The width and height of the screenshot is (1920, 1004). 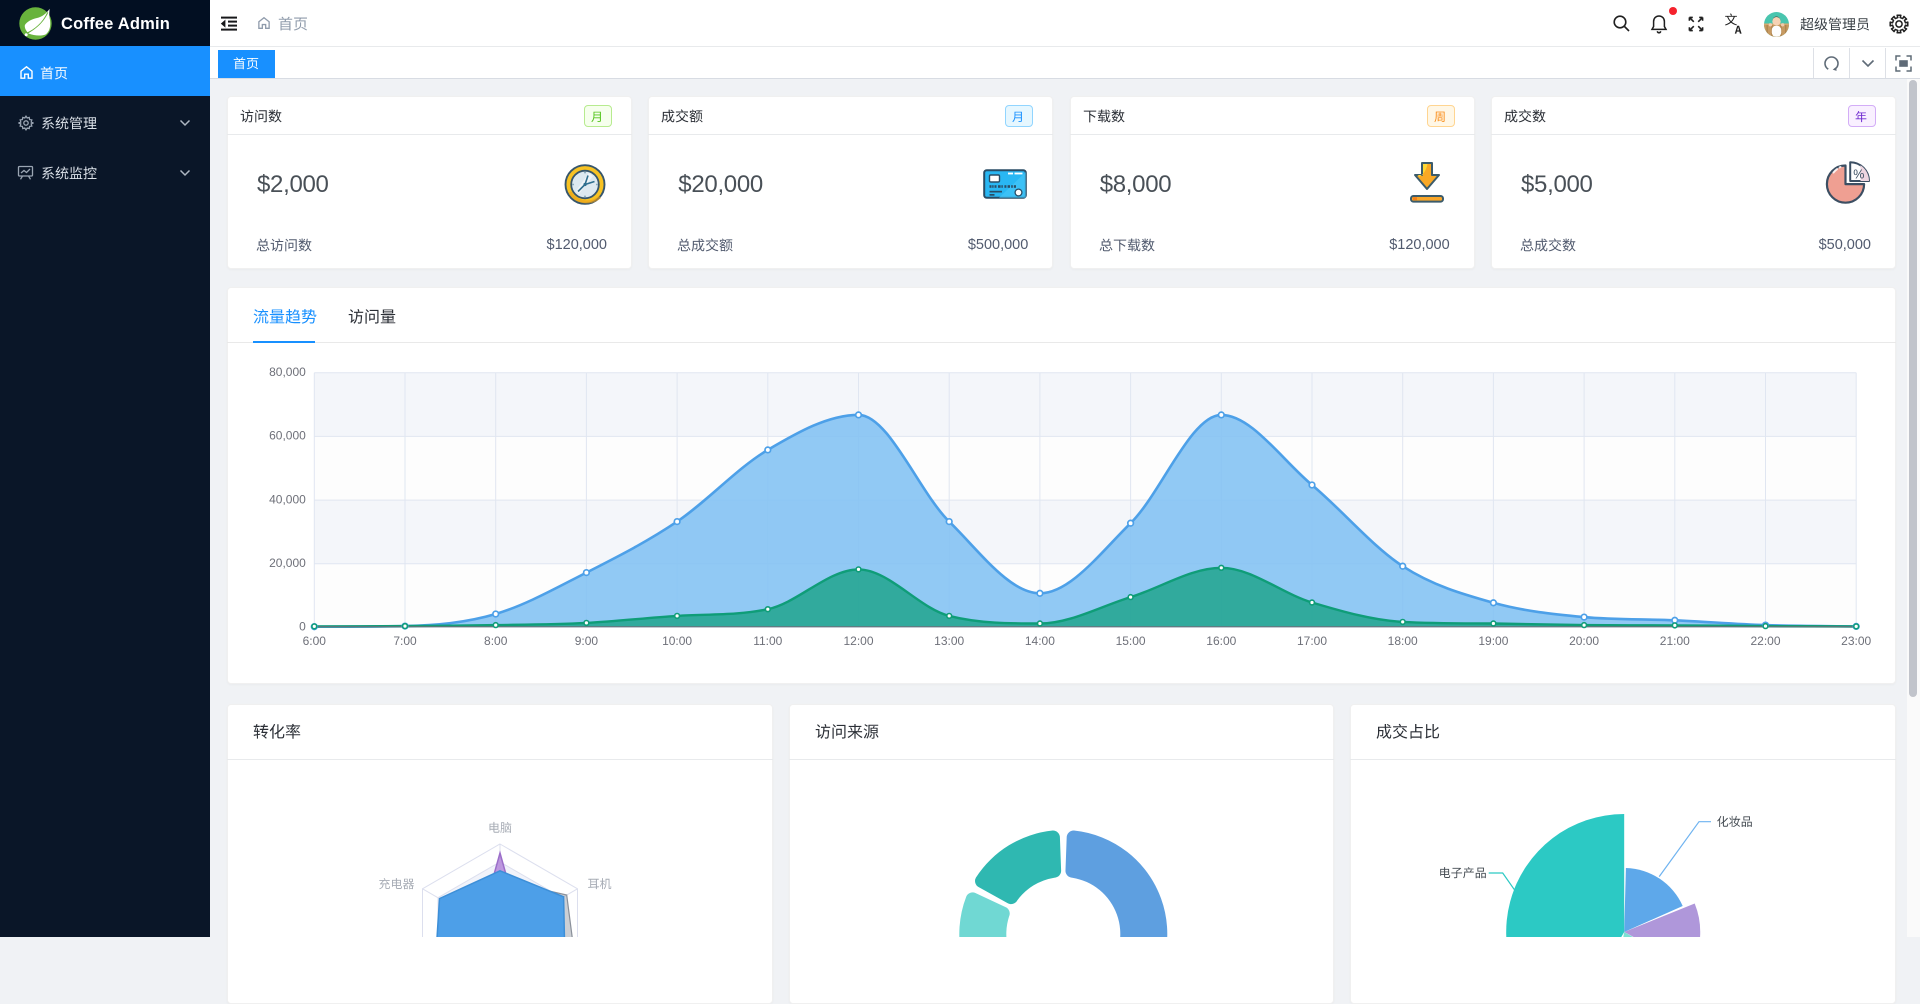 What do you see at coordinates (302, 627) in the screenshot?
I see `svg-text: 0` at bounding box center [302, 627].